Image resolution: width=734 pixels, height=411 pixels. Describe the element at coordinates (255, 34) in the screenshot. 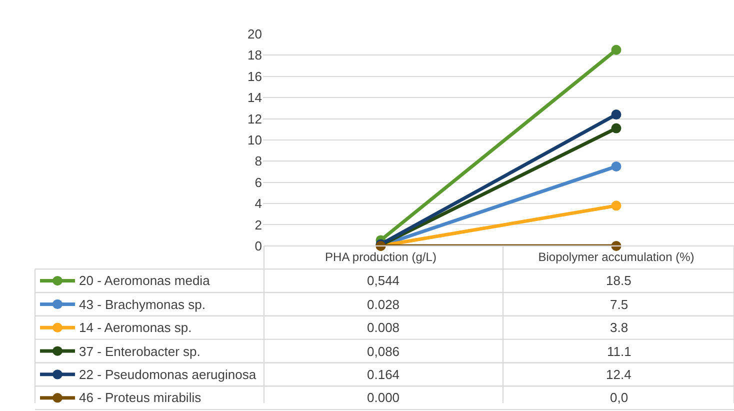

I see `y-tick-label: 20` at that location.